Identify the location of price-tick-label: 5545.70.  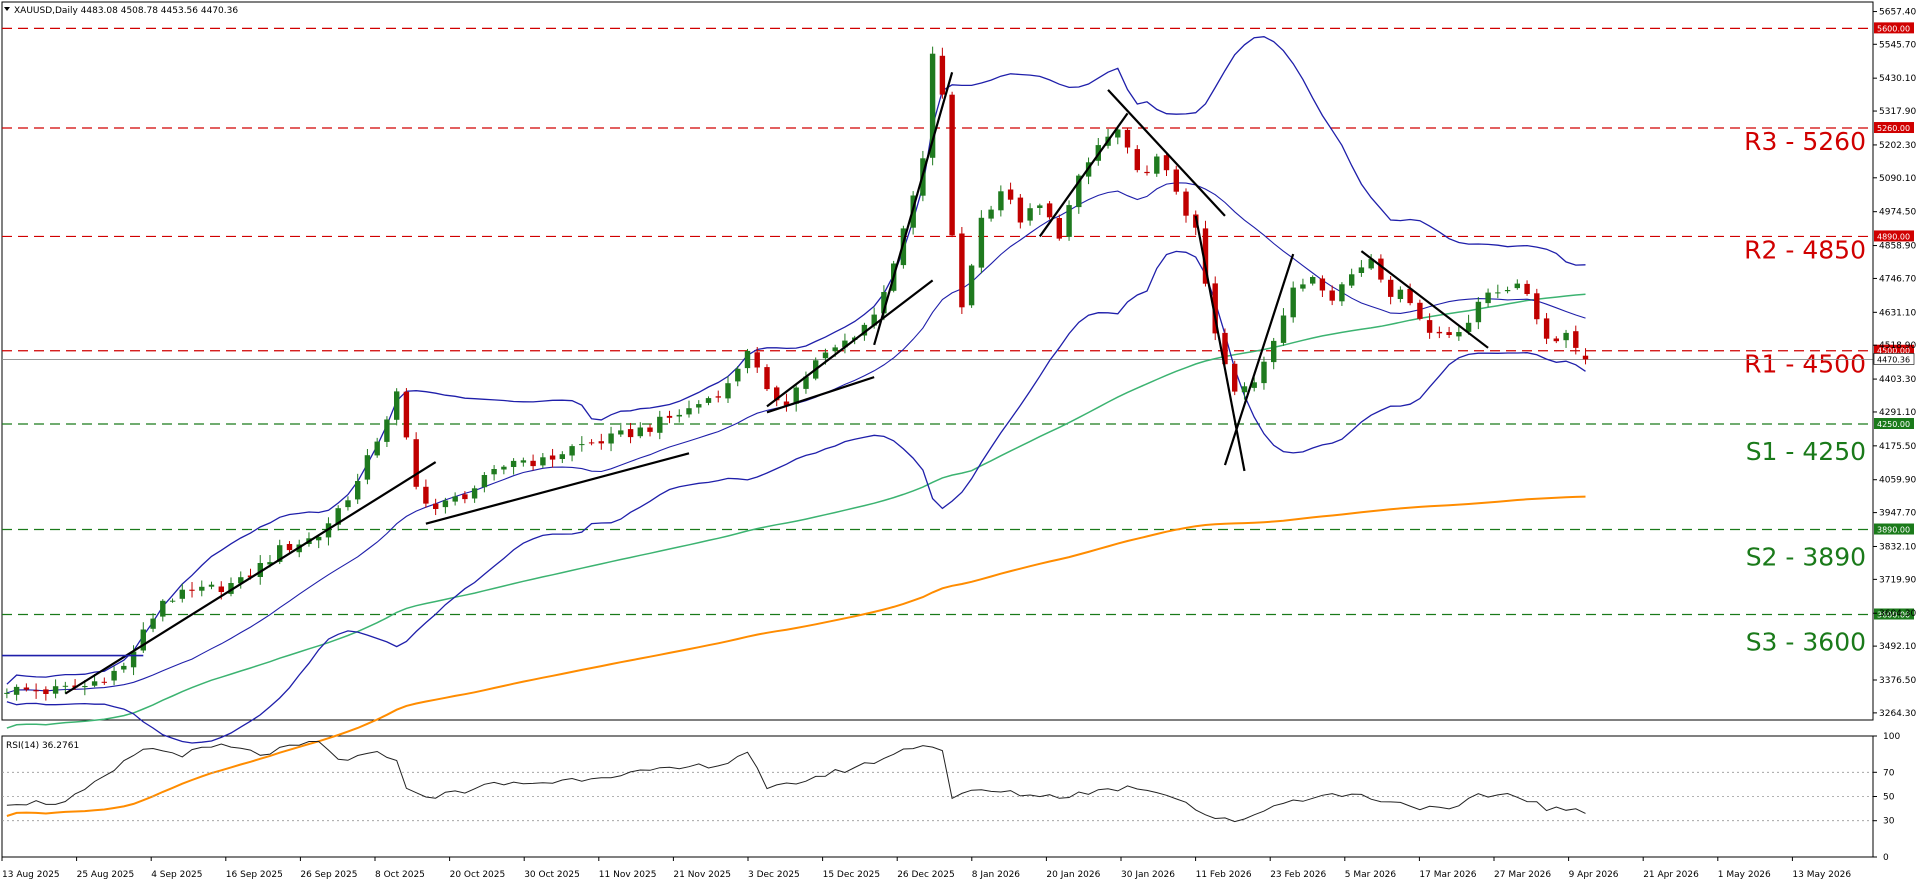
(1897, 45).